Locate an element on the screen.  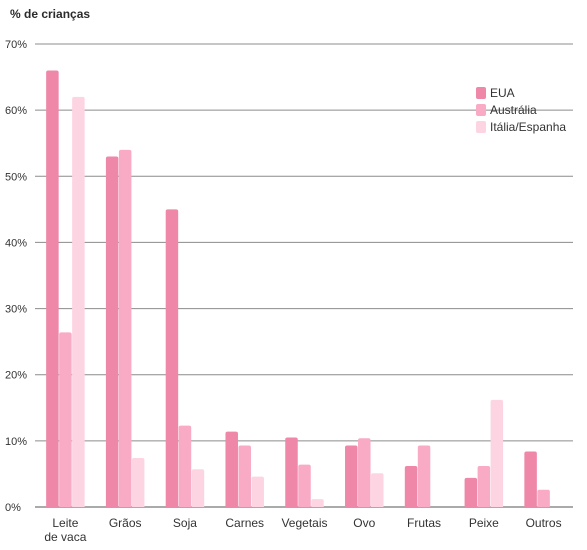
x-tick-label-5: Ovo is located at coordinates (364, 523).